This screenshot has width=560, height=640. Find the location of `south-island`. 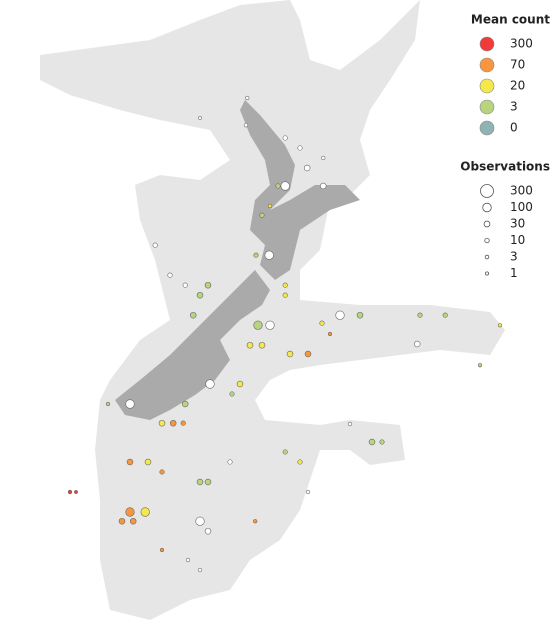

south-island is located at coordinates (192, 345).